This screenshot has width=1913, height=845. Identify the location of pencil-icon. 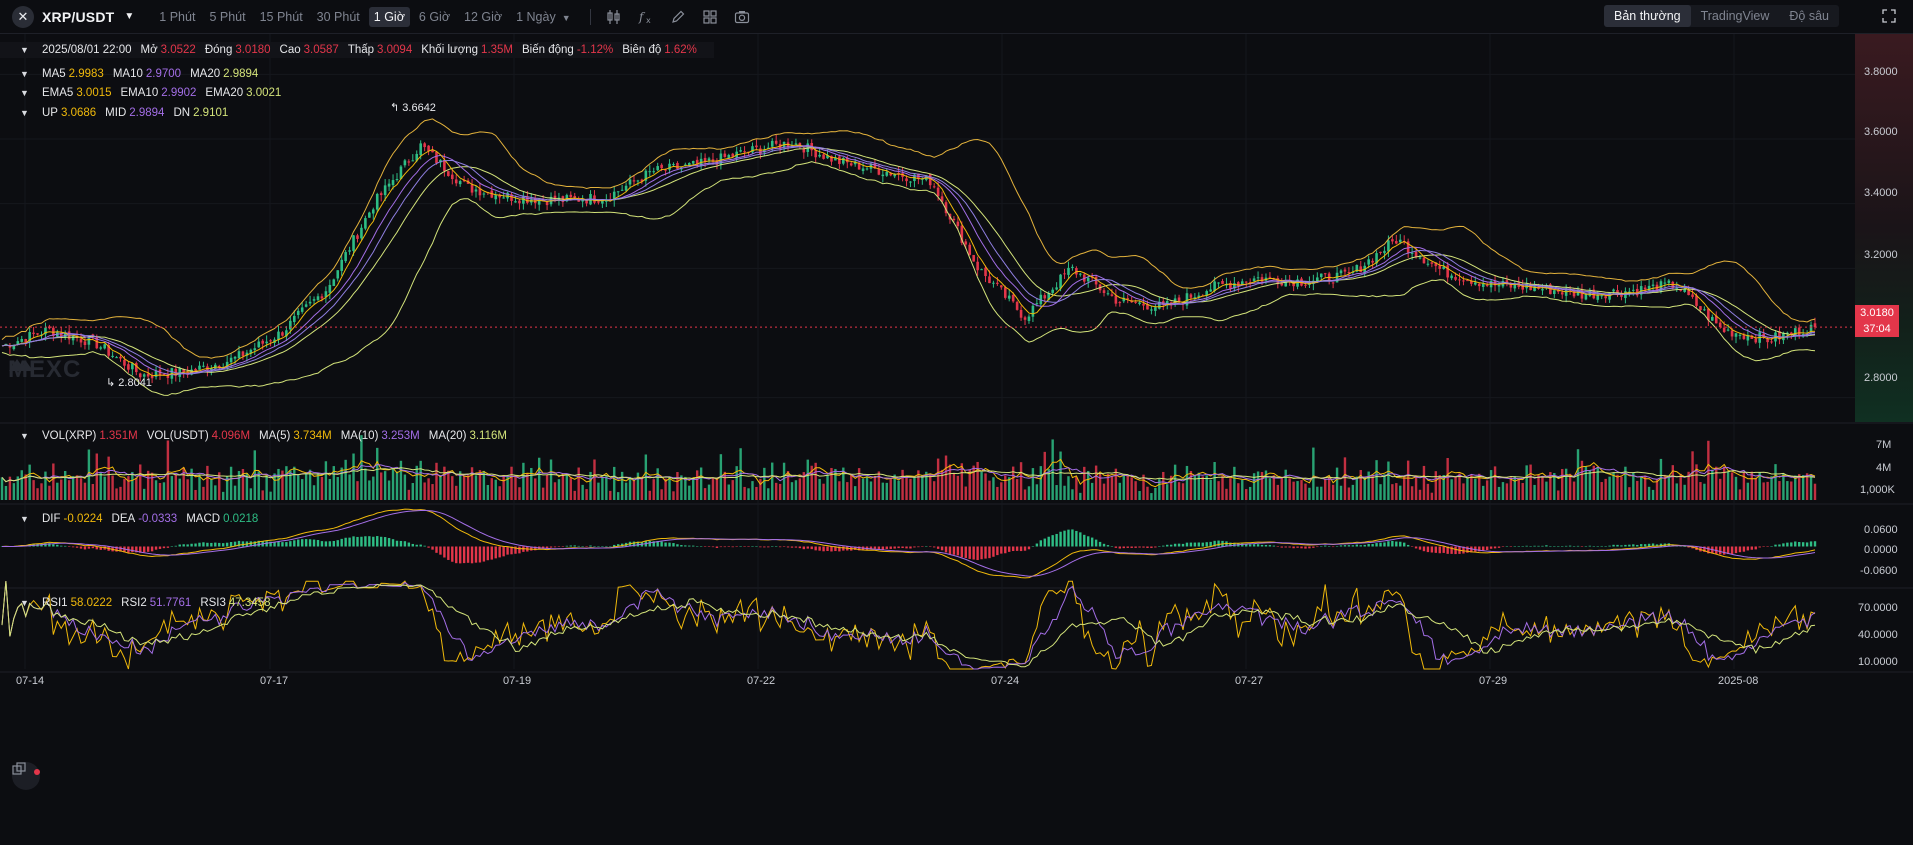
(678, 17).